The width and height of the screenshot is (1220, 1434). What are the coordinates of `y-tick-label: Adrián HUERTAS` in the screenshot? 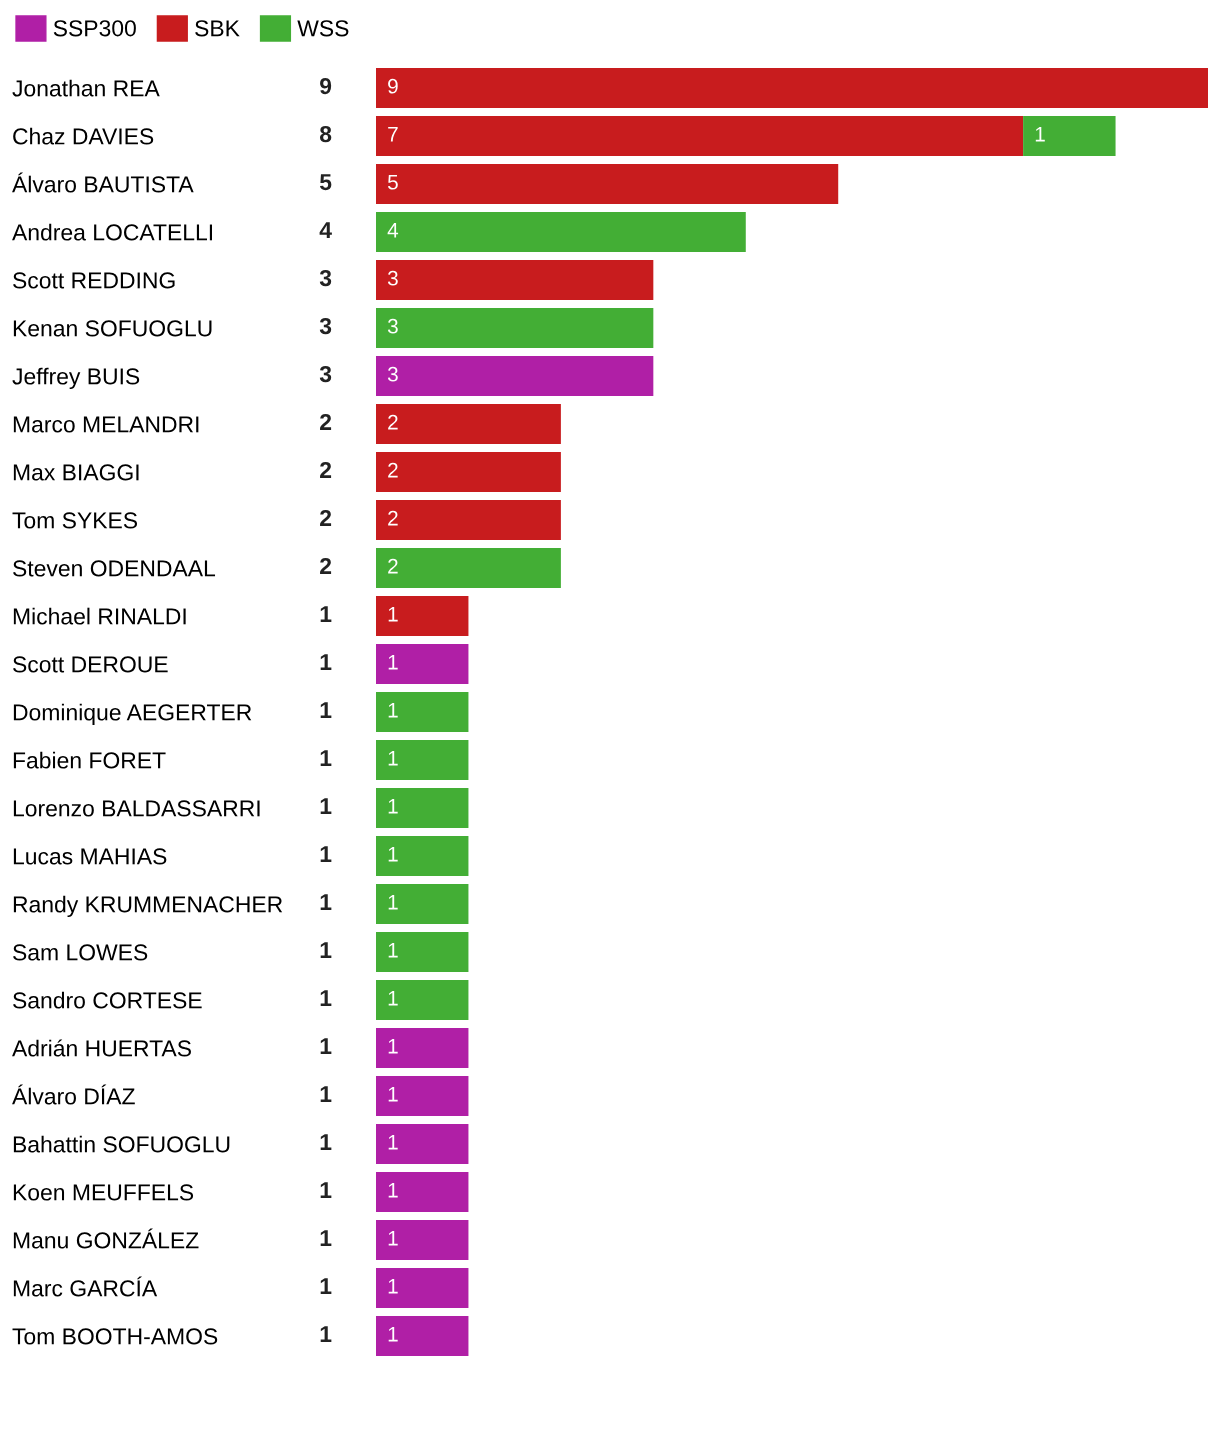 It's located at (101, 1048).